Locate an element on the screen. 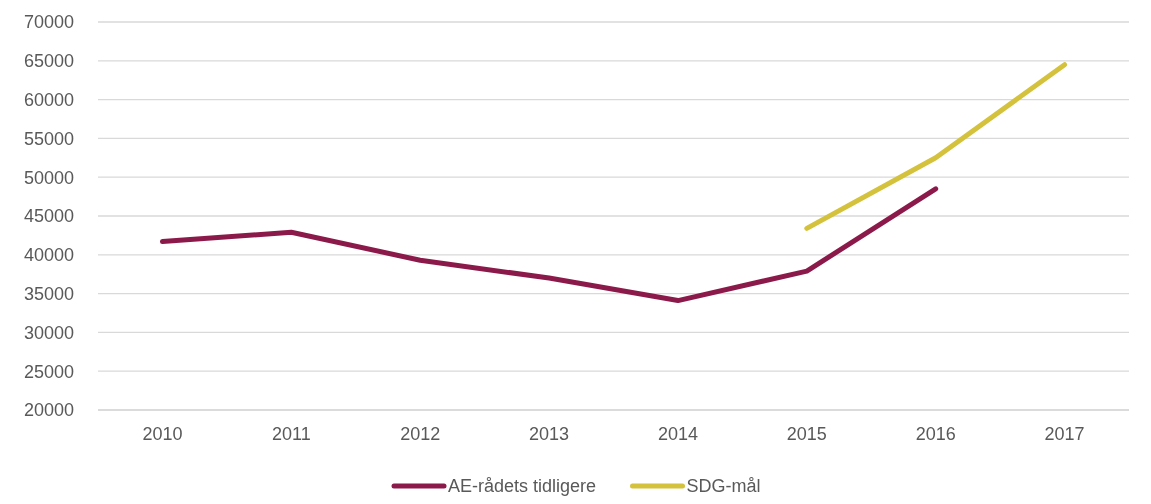 This screenshot has width=1151, height=504. y-tick-label: 65000 is located at coordinates (48, 61).